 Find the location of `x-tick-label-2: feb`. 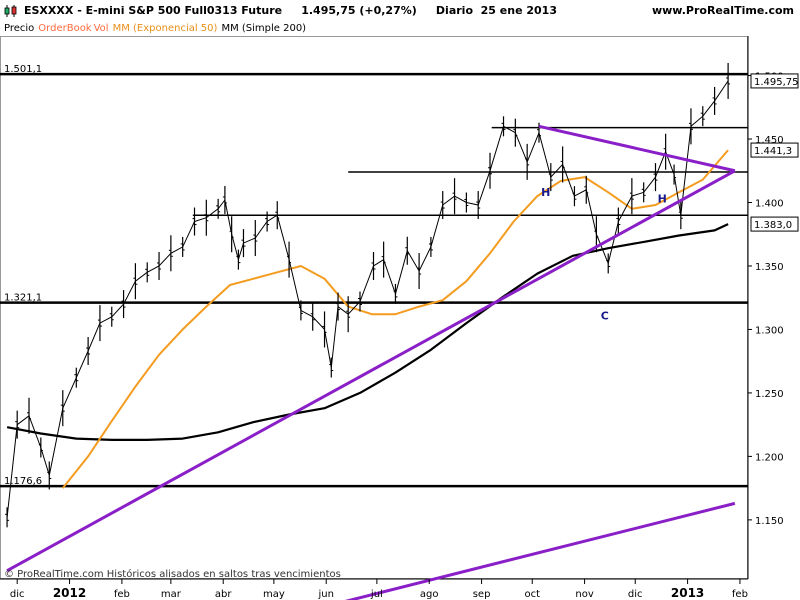

x-tick-label-2: feb is located at coordinates (122, 594).